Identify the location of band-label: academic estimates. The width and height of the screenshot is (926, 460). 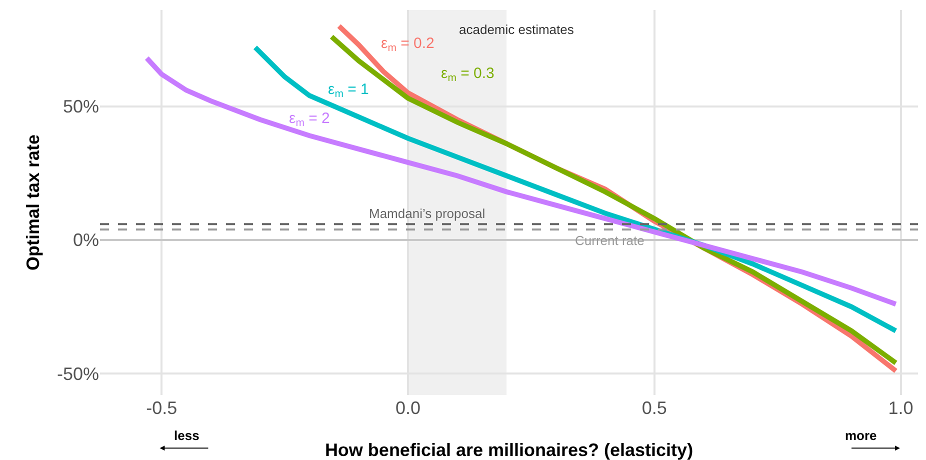
(516, 29).